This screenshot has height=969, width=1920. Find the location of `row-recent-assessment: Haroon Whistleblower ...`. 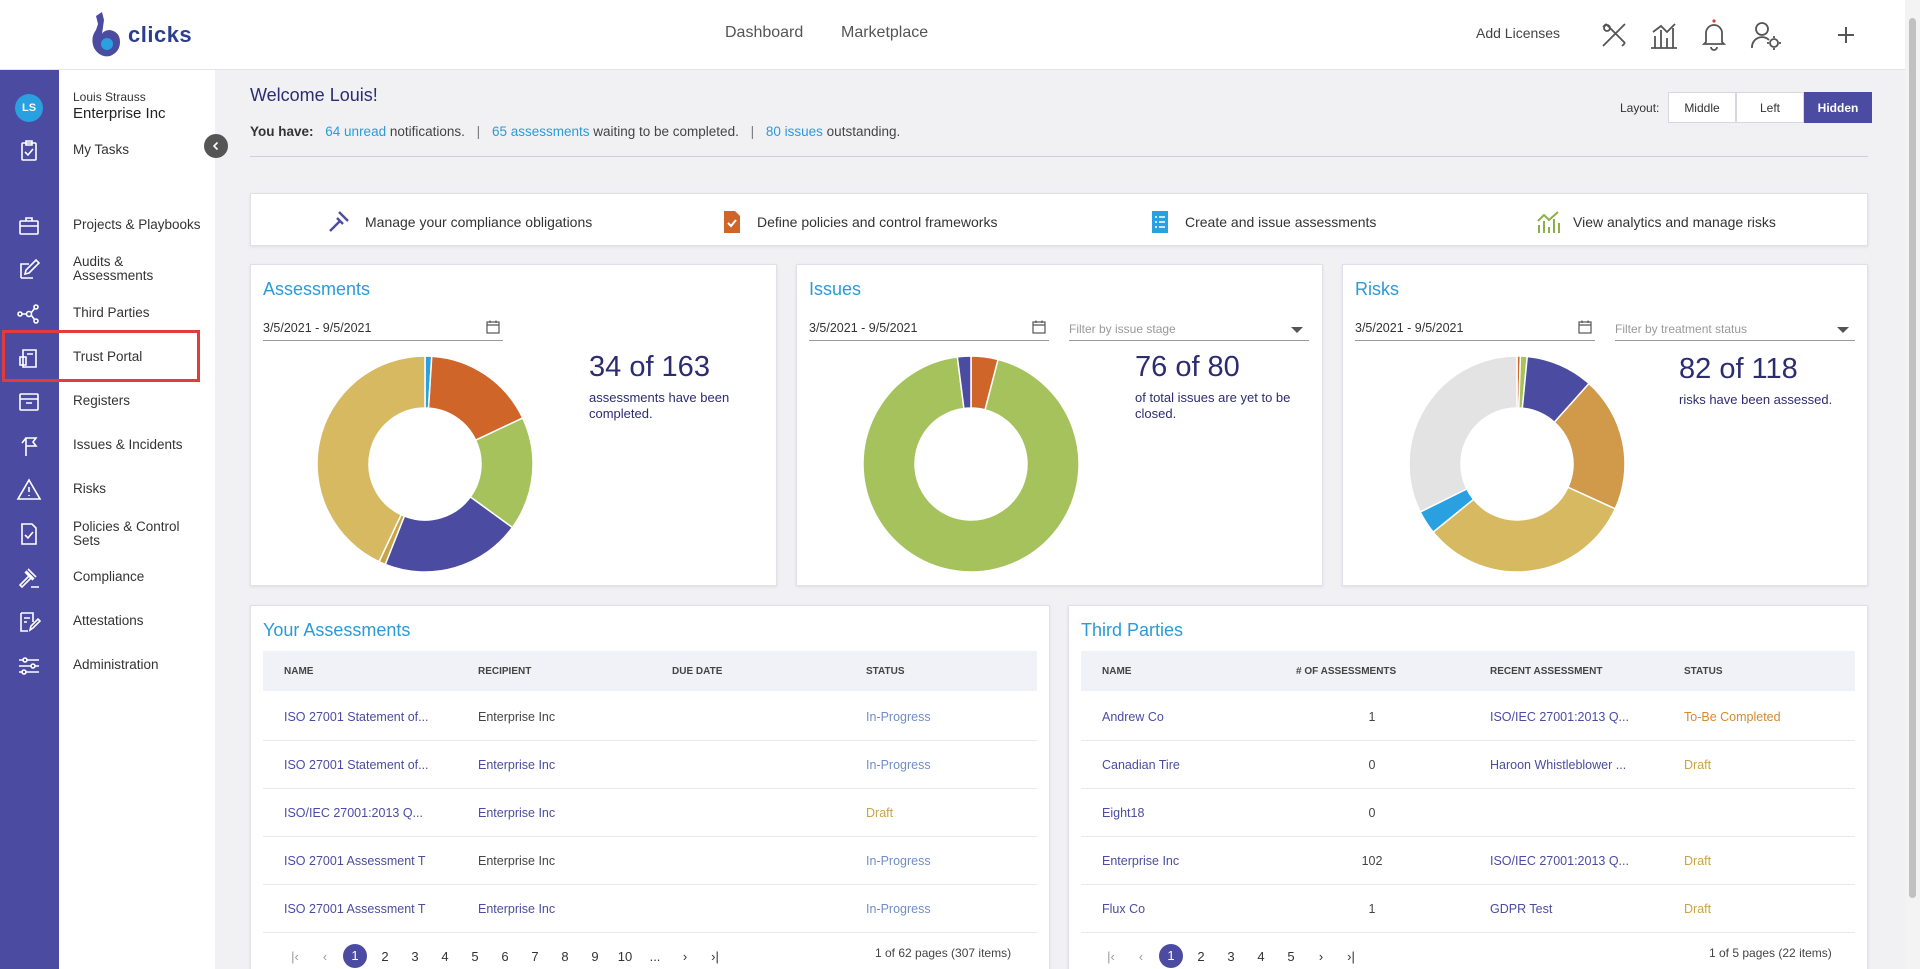

row-recent-assessment: Haroon Whistleblower ... is located at coordinates (1558, 764).